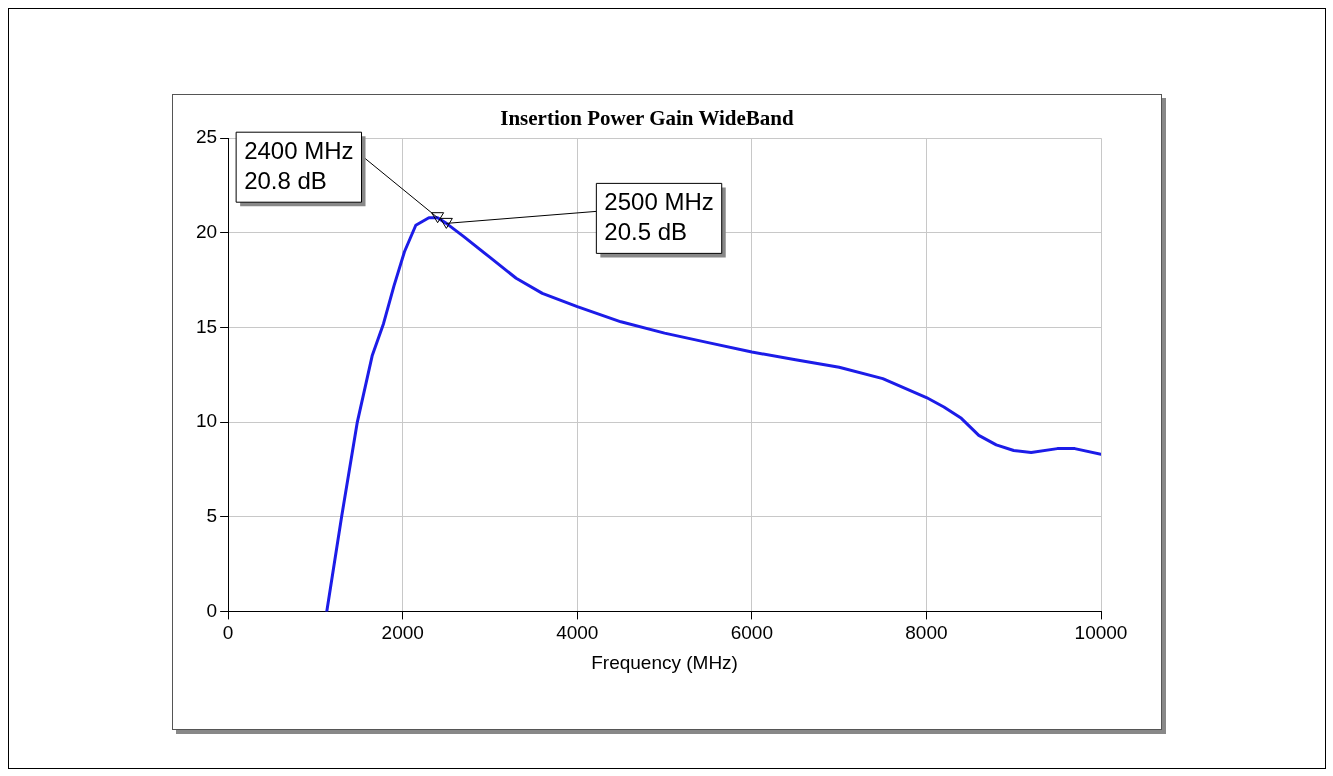 The width and height of the screenshot is (1333, 776). What do you see at coordinates (212, 515) in the screenshot?
I see `y-tick-label: 5` at bounding box center [212, 515].